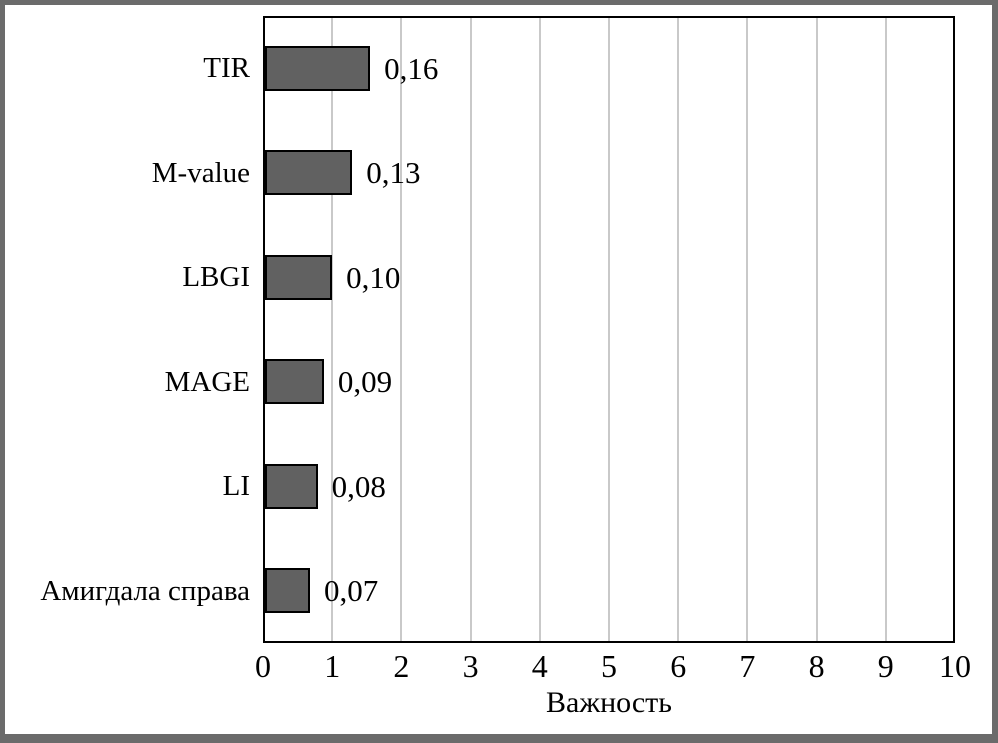 This screenshot has height=743, width=998. What do you see at coordinates (351, 591) in the screenshot?
I see `bar-value-label: 0,07` at bounding box center [351, 591].